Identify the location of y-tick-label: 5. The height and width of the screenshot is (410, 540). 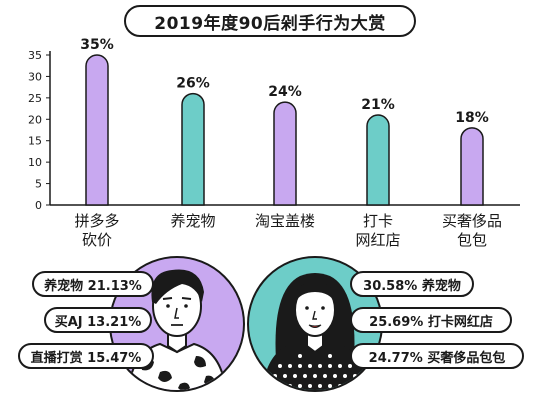
(38, 184).